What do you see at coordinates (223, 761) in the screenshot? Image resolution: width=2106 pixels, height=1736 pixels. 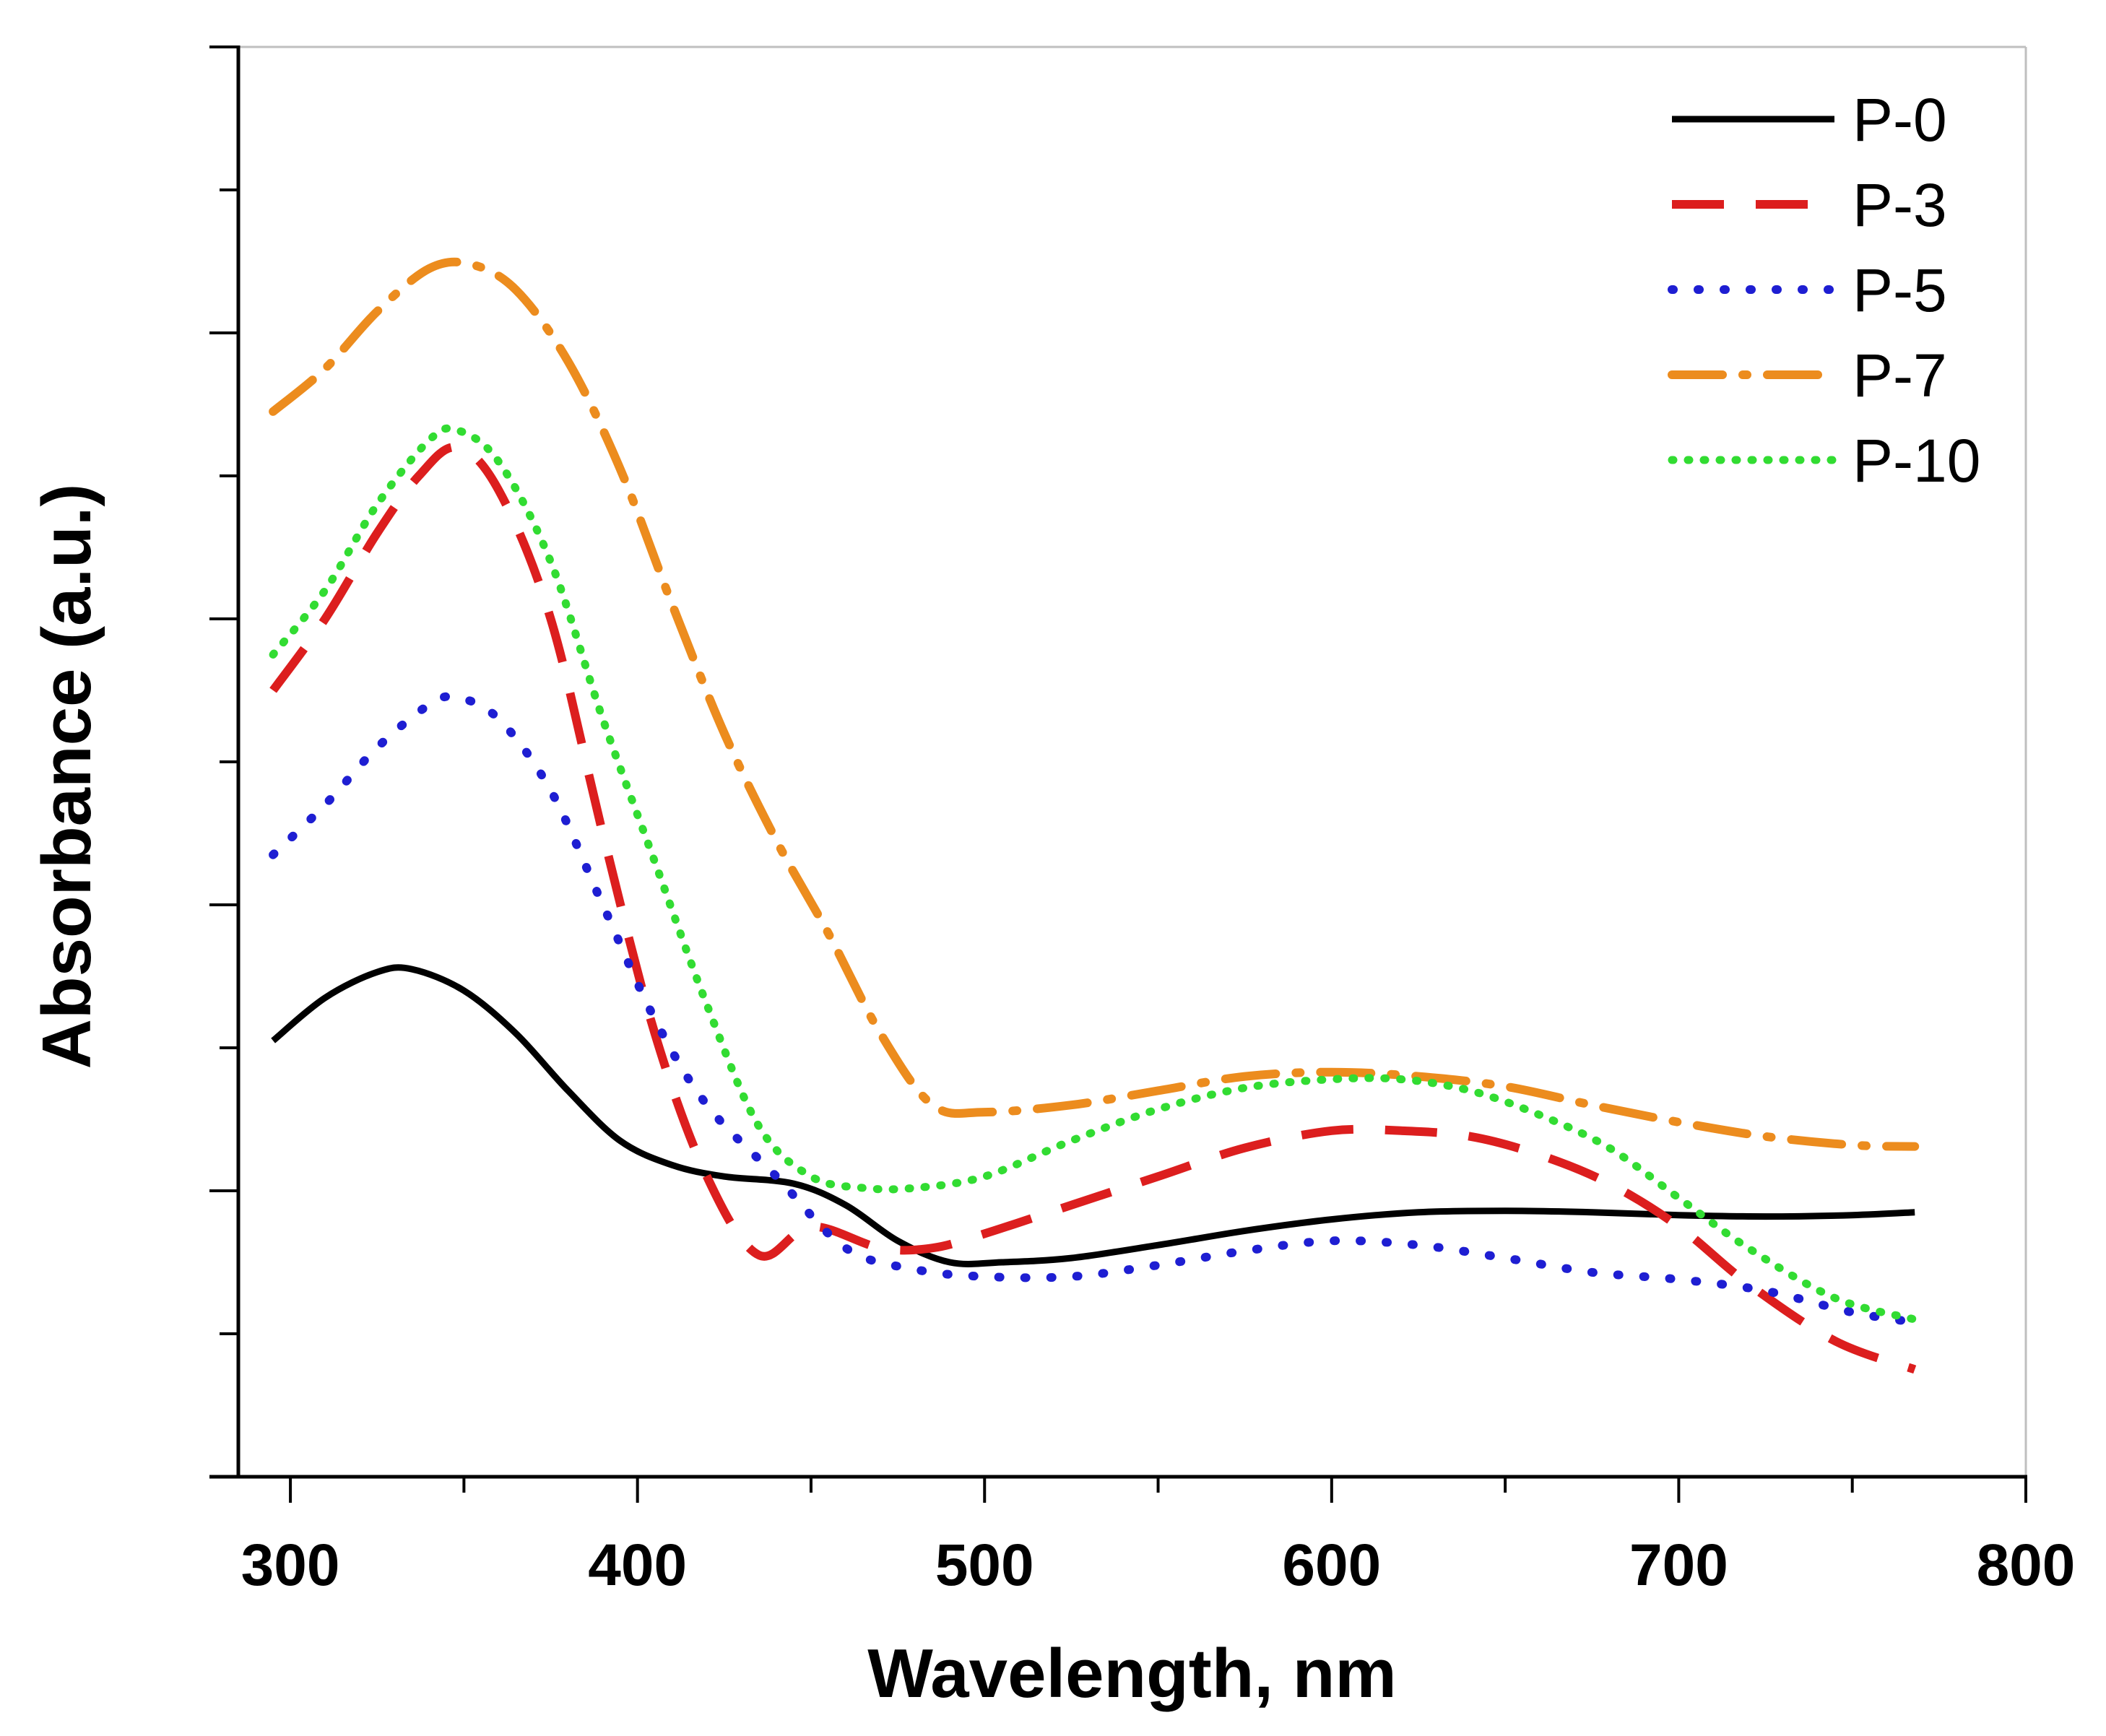 I see `y-axis-ticks` at bounding box center [223, 761].